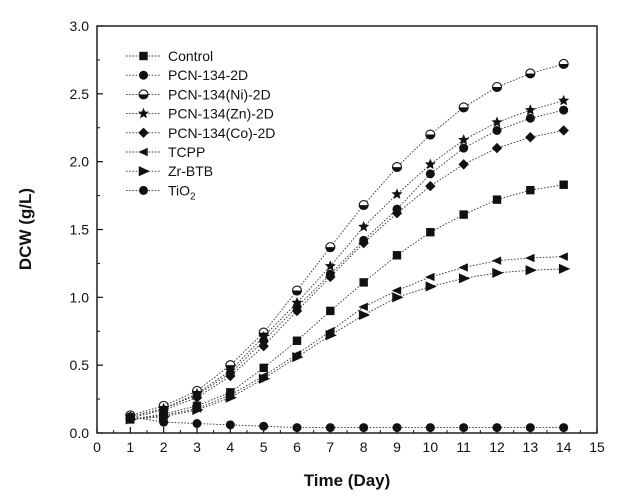 Image resolution: width=633 pixels, height=501 pixels. What do you see at coordinates (208, 75) in the screenshot?
I see `legend-label: PCN-134-2D` at bounding box center [208, 75].